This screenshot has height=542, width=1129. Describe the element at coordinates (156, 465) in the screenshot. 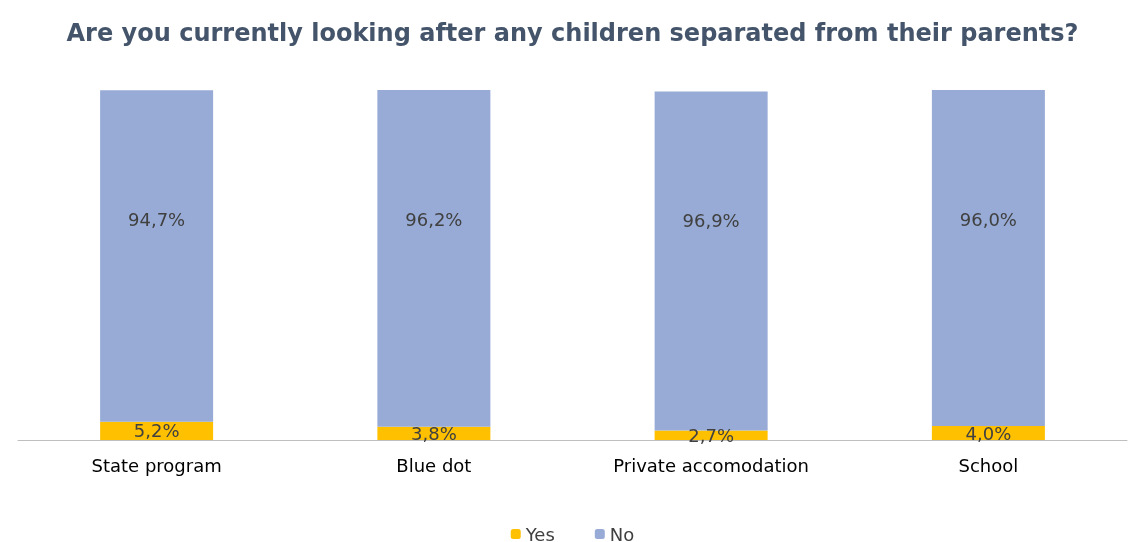

I see `x-tick-label: State program` at that location.